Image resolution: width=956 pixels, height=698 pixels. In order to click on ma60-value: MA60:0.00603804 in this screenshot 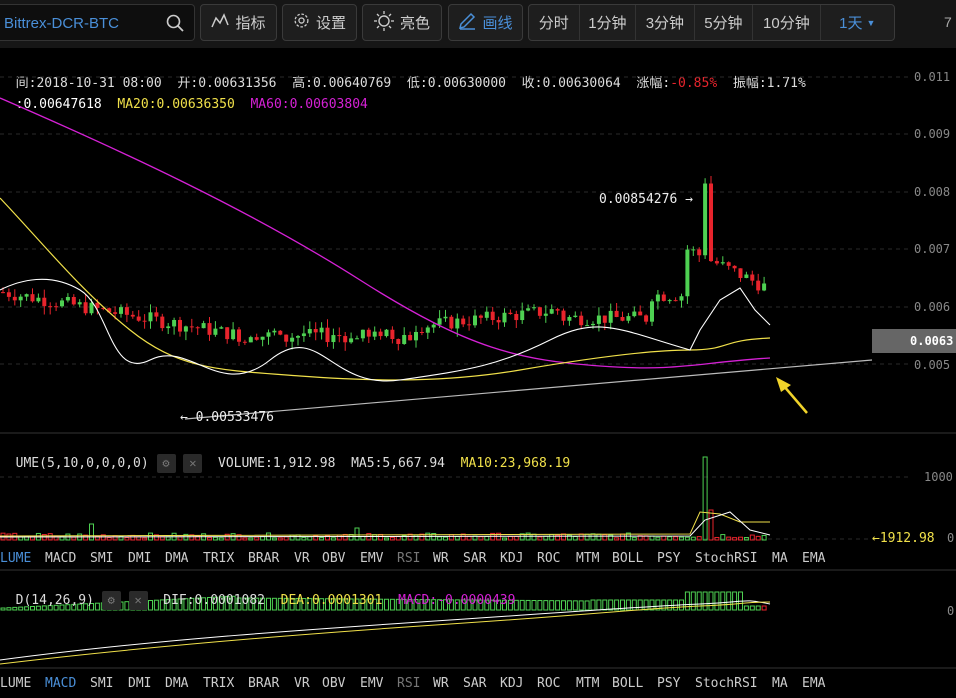, I will do `click(309, 104)`.